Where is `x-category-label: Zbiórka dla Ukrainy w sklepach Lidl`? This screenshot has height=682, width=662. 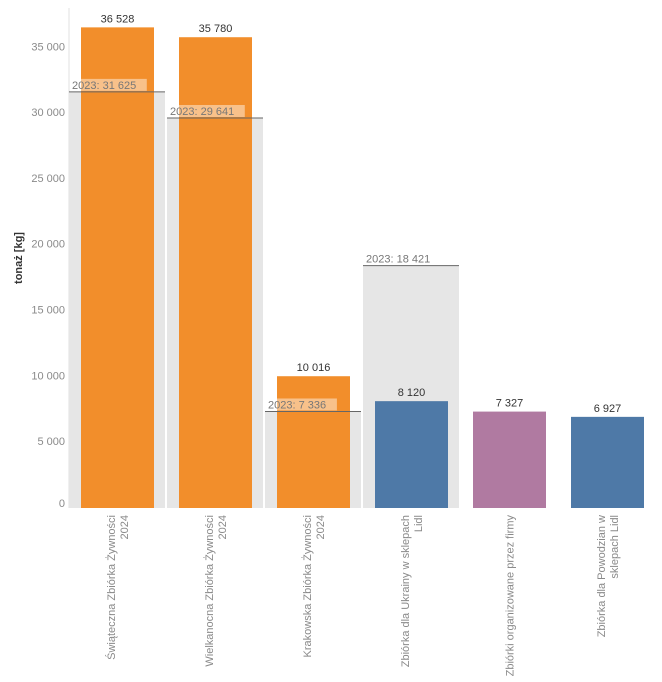 x-category-label: Zbiórka dla Ukrainy w sklepach Lidl is located at coordinates (412, 591).